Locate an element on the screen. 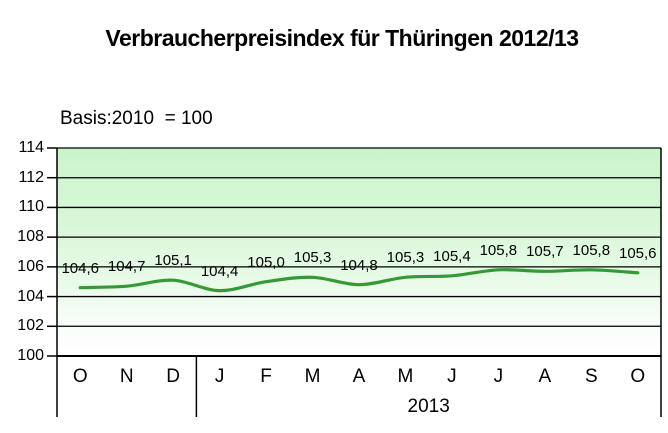 The image size is (668, 433). price-line is located at coordinates (359, 280).